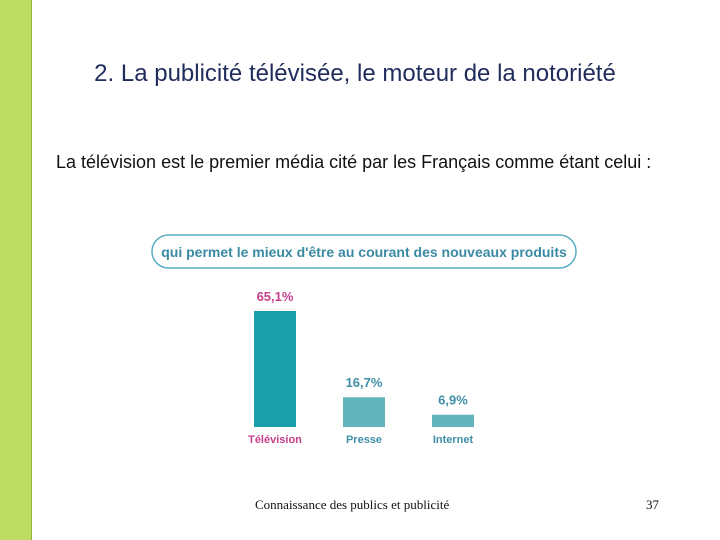 The width and height of the screenshot is (720, 540). I want to click on bars-group: 65,1% Télévision 16,7% Presse 6,9% Internet, so click(361, 367).